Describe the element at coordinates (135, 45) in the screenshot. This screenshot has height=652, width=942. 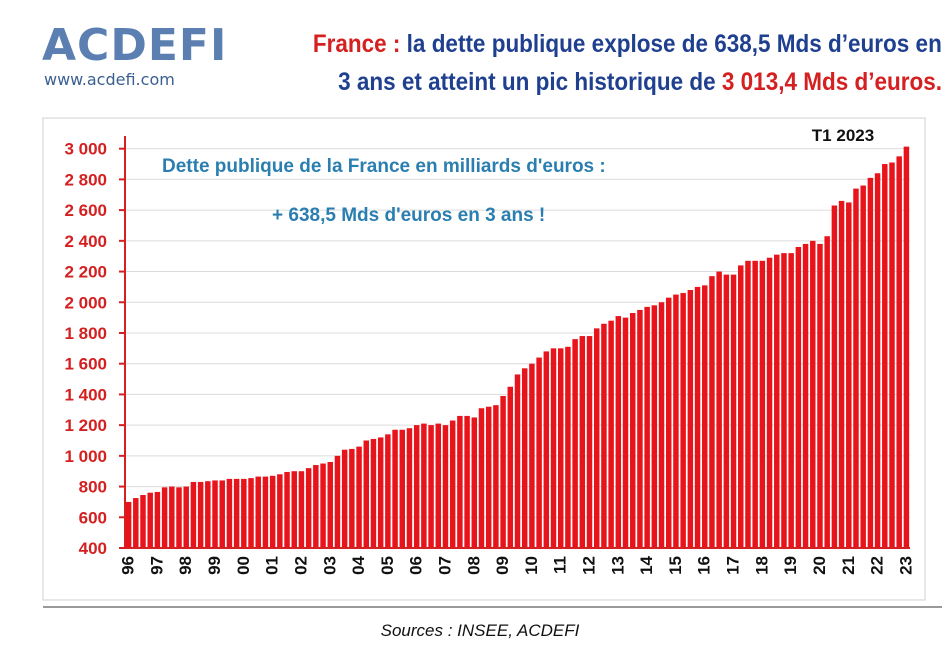
I see `logo: ACDEFI` at that location.